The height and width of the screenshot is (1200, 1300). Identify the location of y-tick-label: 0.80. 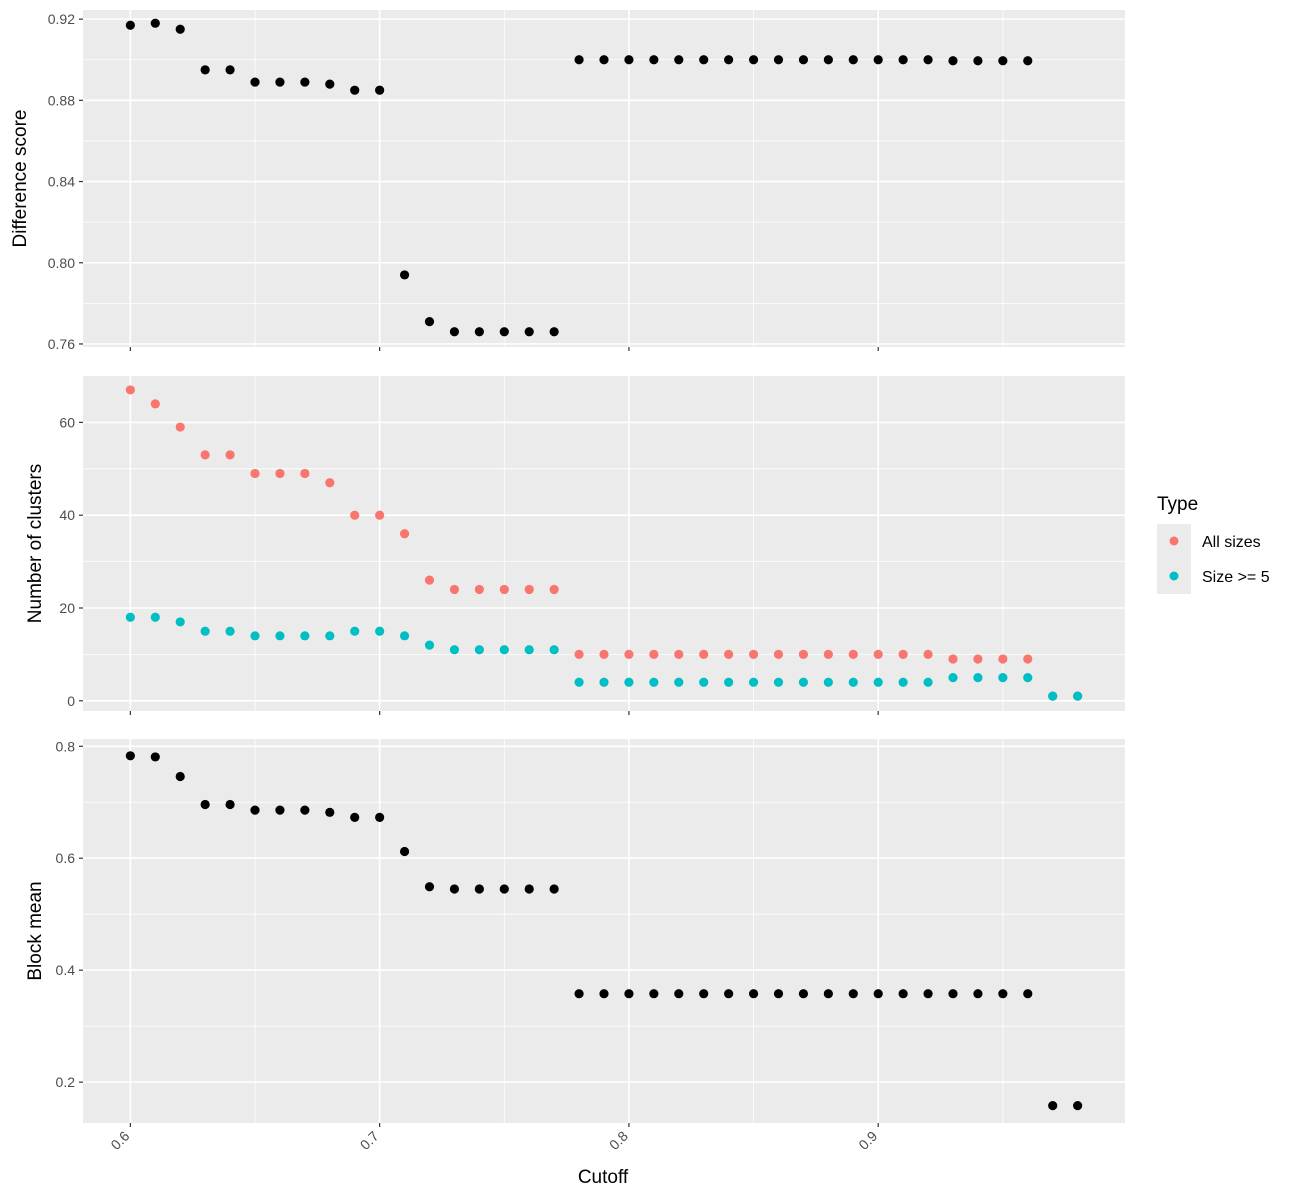
(61, 263).